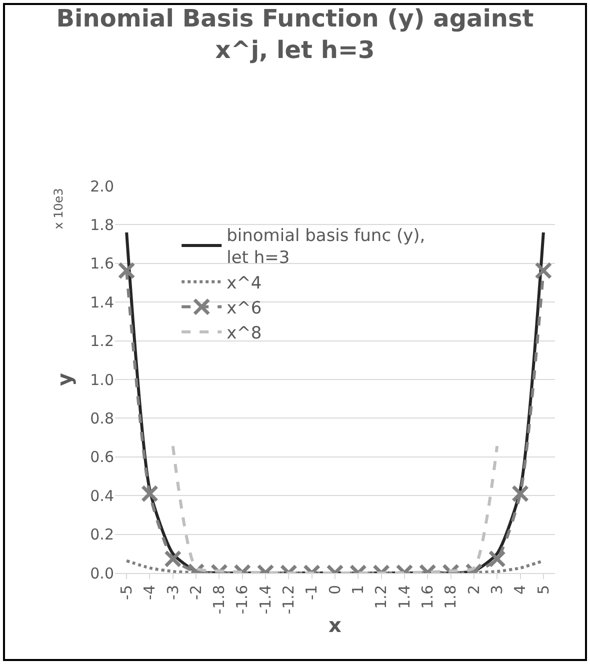 This screenshot has width=590, height=664. What do you see at coordinates (102, 341) in the screenshot?
I see `y-tick-label: 1.2` at bounding box center [102, 341].